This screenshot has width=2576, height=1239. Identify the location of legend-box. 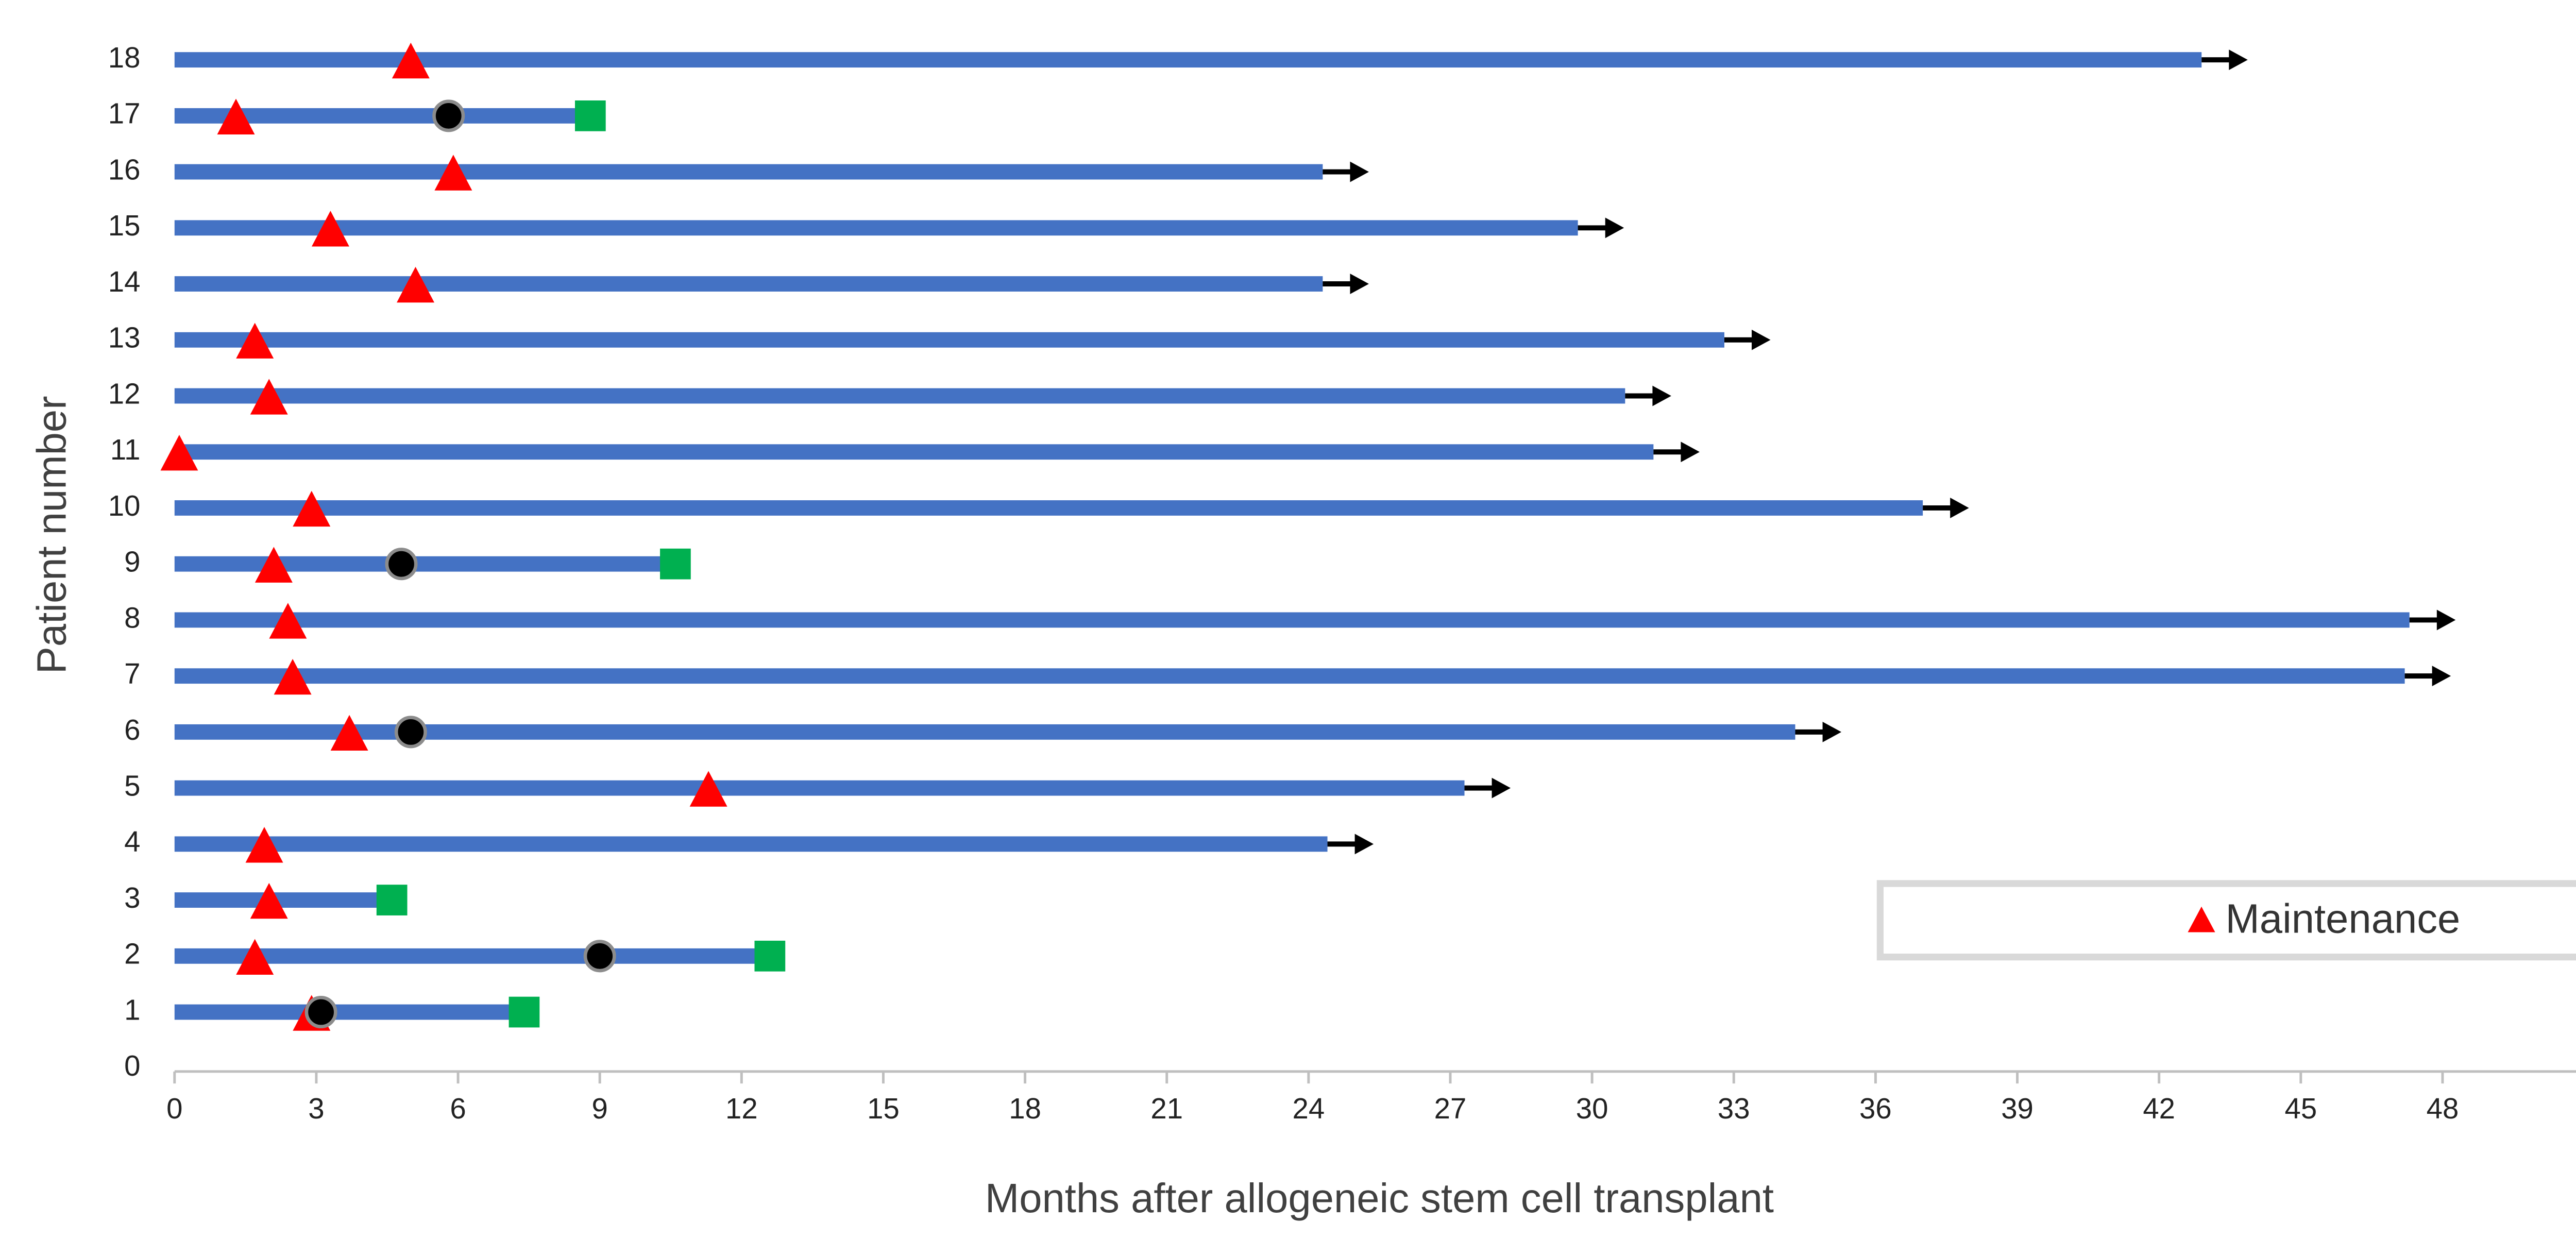
(2226, 920).